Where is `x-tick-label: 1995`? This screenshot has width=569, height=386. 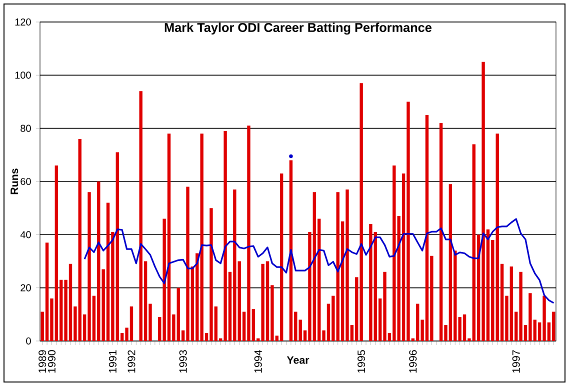 x-tick-label: 1995 is located at coordinates (362, 361).